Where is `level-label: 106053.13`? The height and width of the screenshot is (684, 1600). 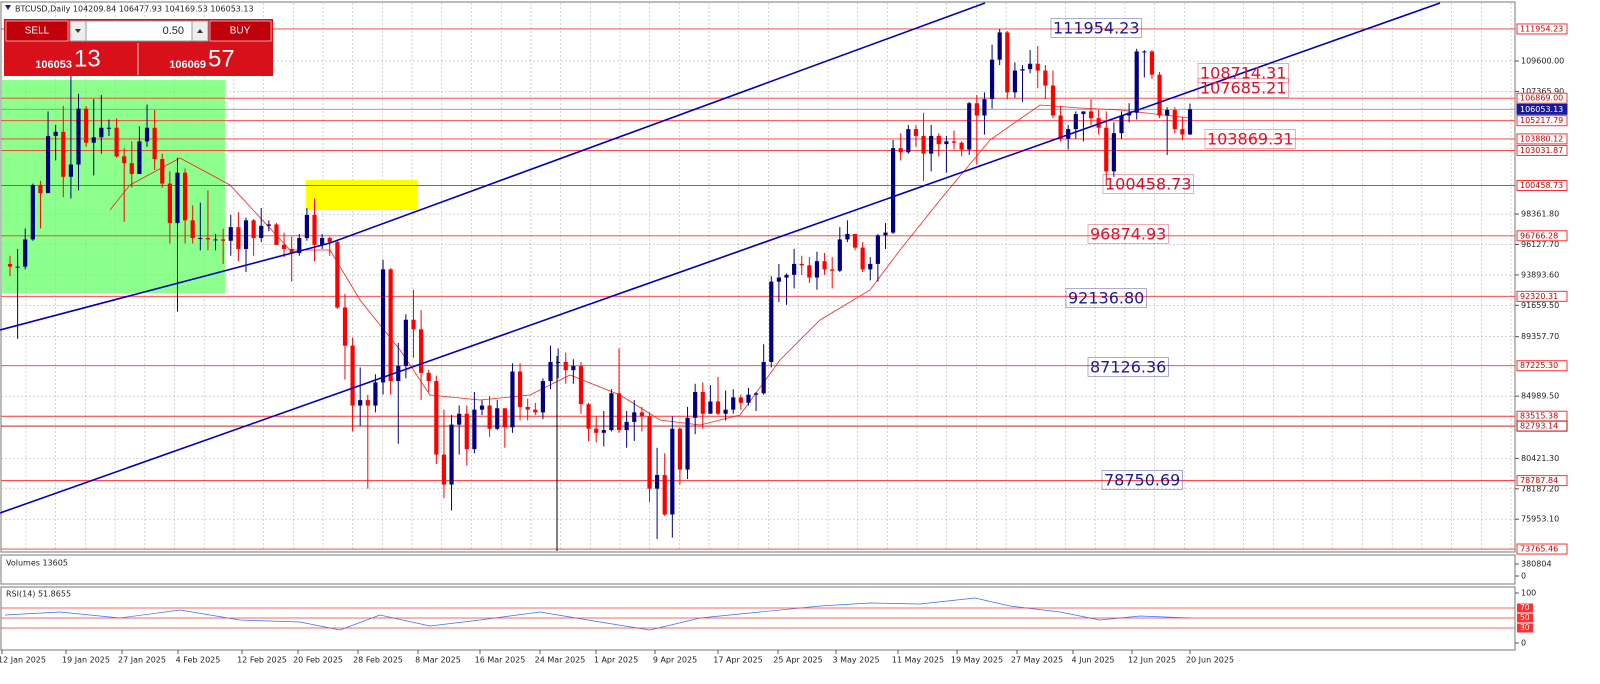 level-label: 106053.13 is located at coordinates (1541, 109).